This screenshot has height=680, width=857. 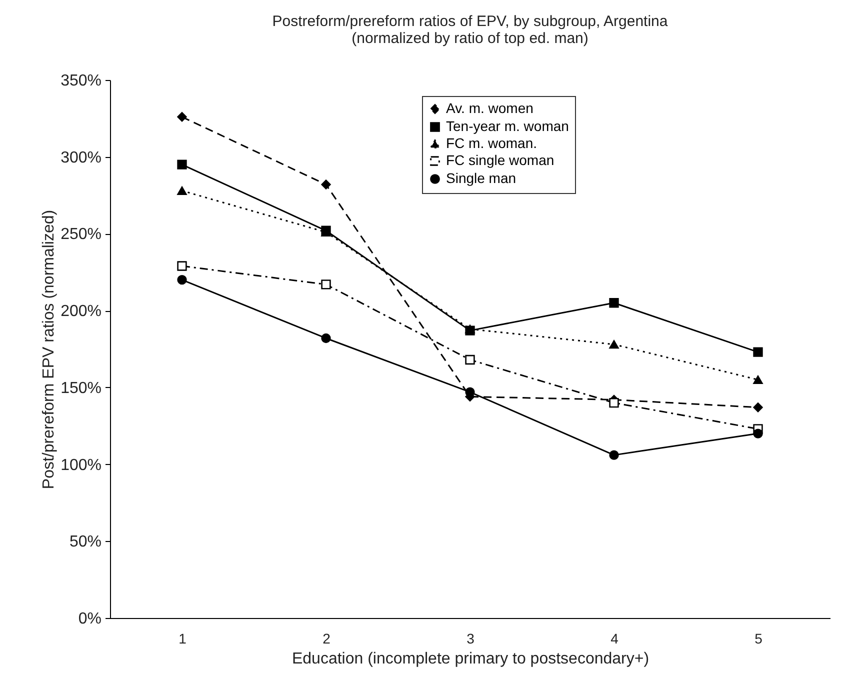 I want to click on x-axis-title: Education (incomplete primary to postsecondary+), so click(x=471, y=659).